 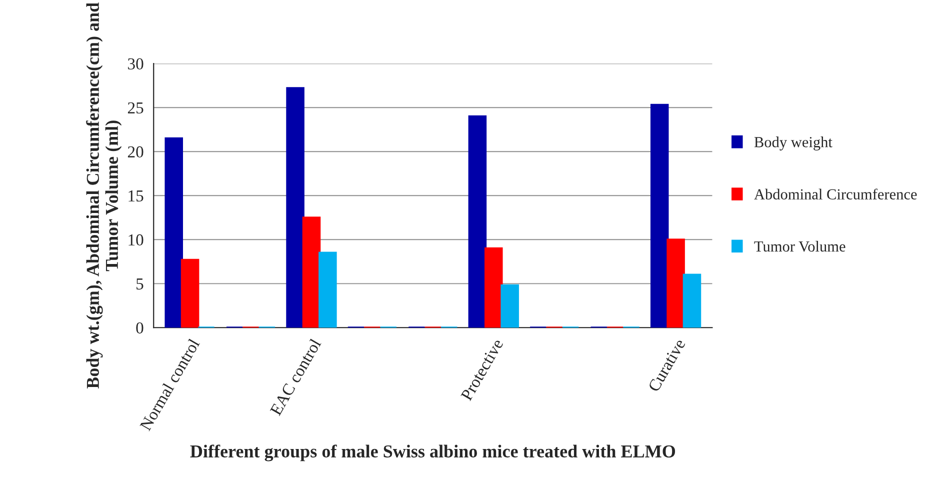 What do you see at coordinates (104, 195) in the screenshot?
I see `y-axis-title: Body wt.(gm), Abdominal Circumference(cm) and Tumor Volume (ml)` at bounding box center [104, 195].